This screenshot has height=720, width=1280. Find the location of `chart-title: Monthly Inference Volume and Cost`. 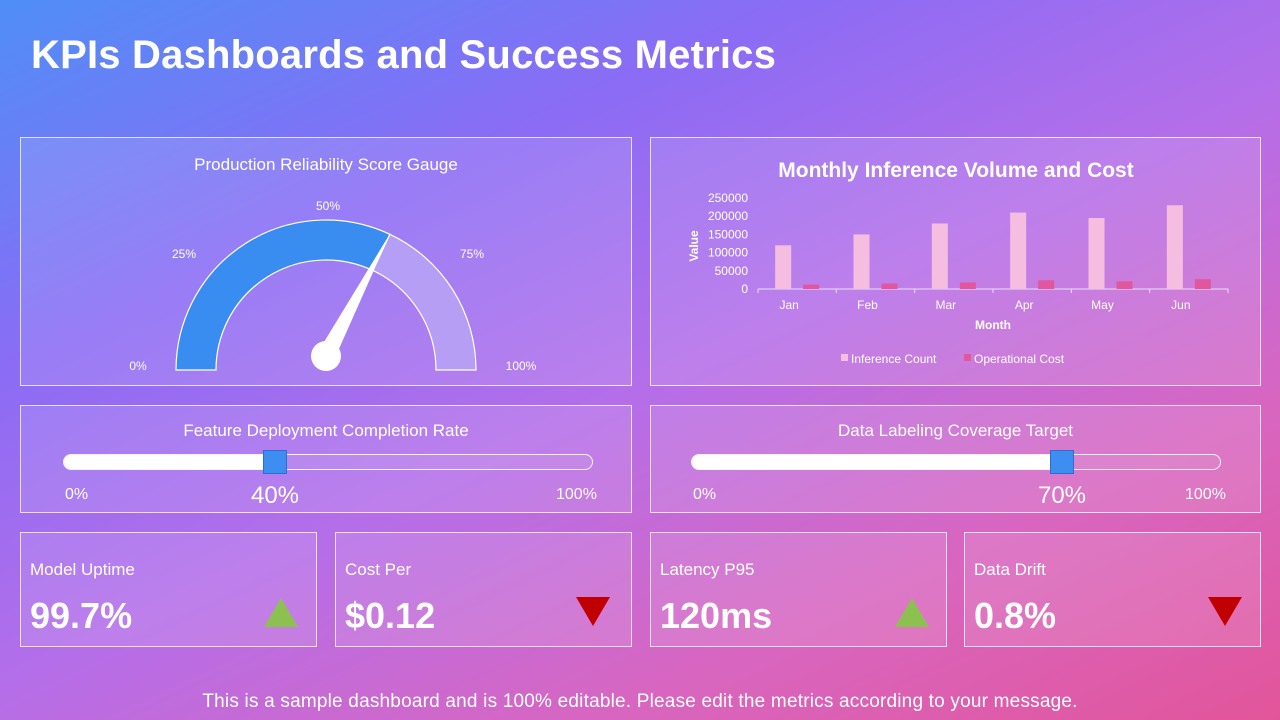

chart-title: Monthly Inference Volume and Cost is located at coordinates (955, 170).